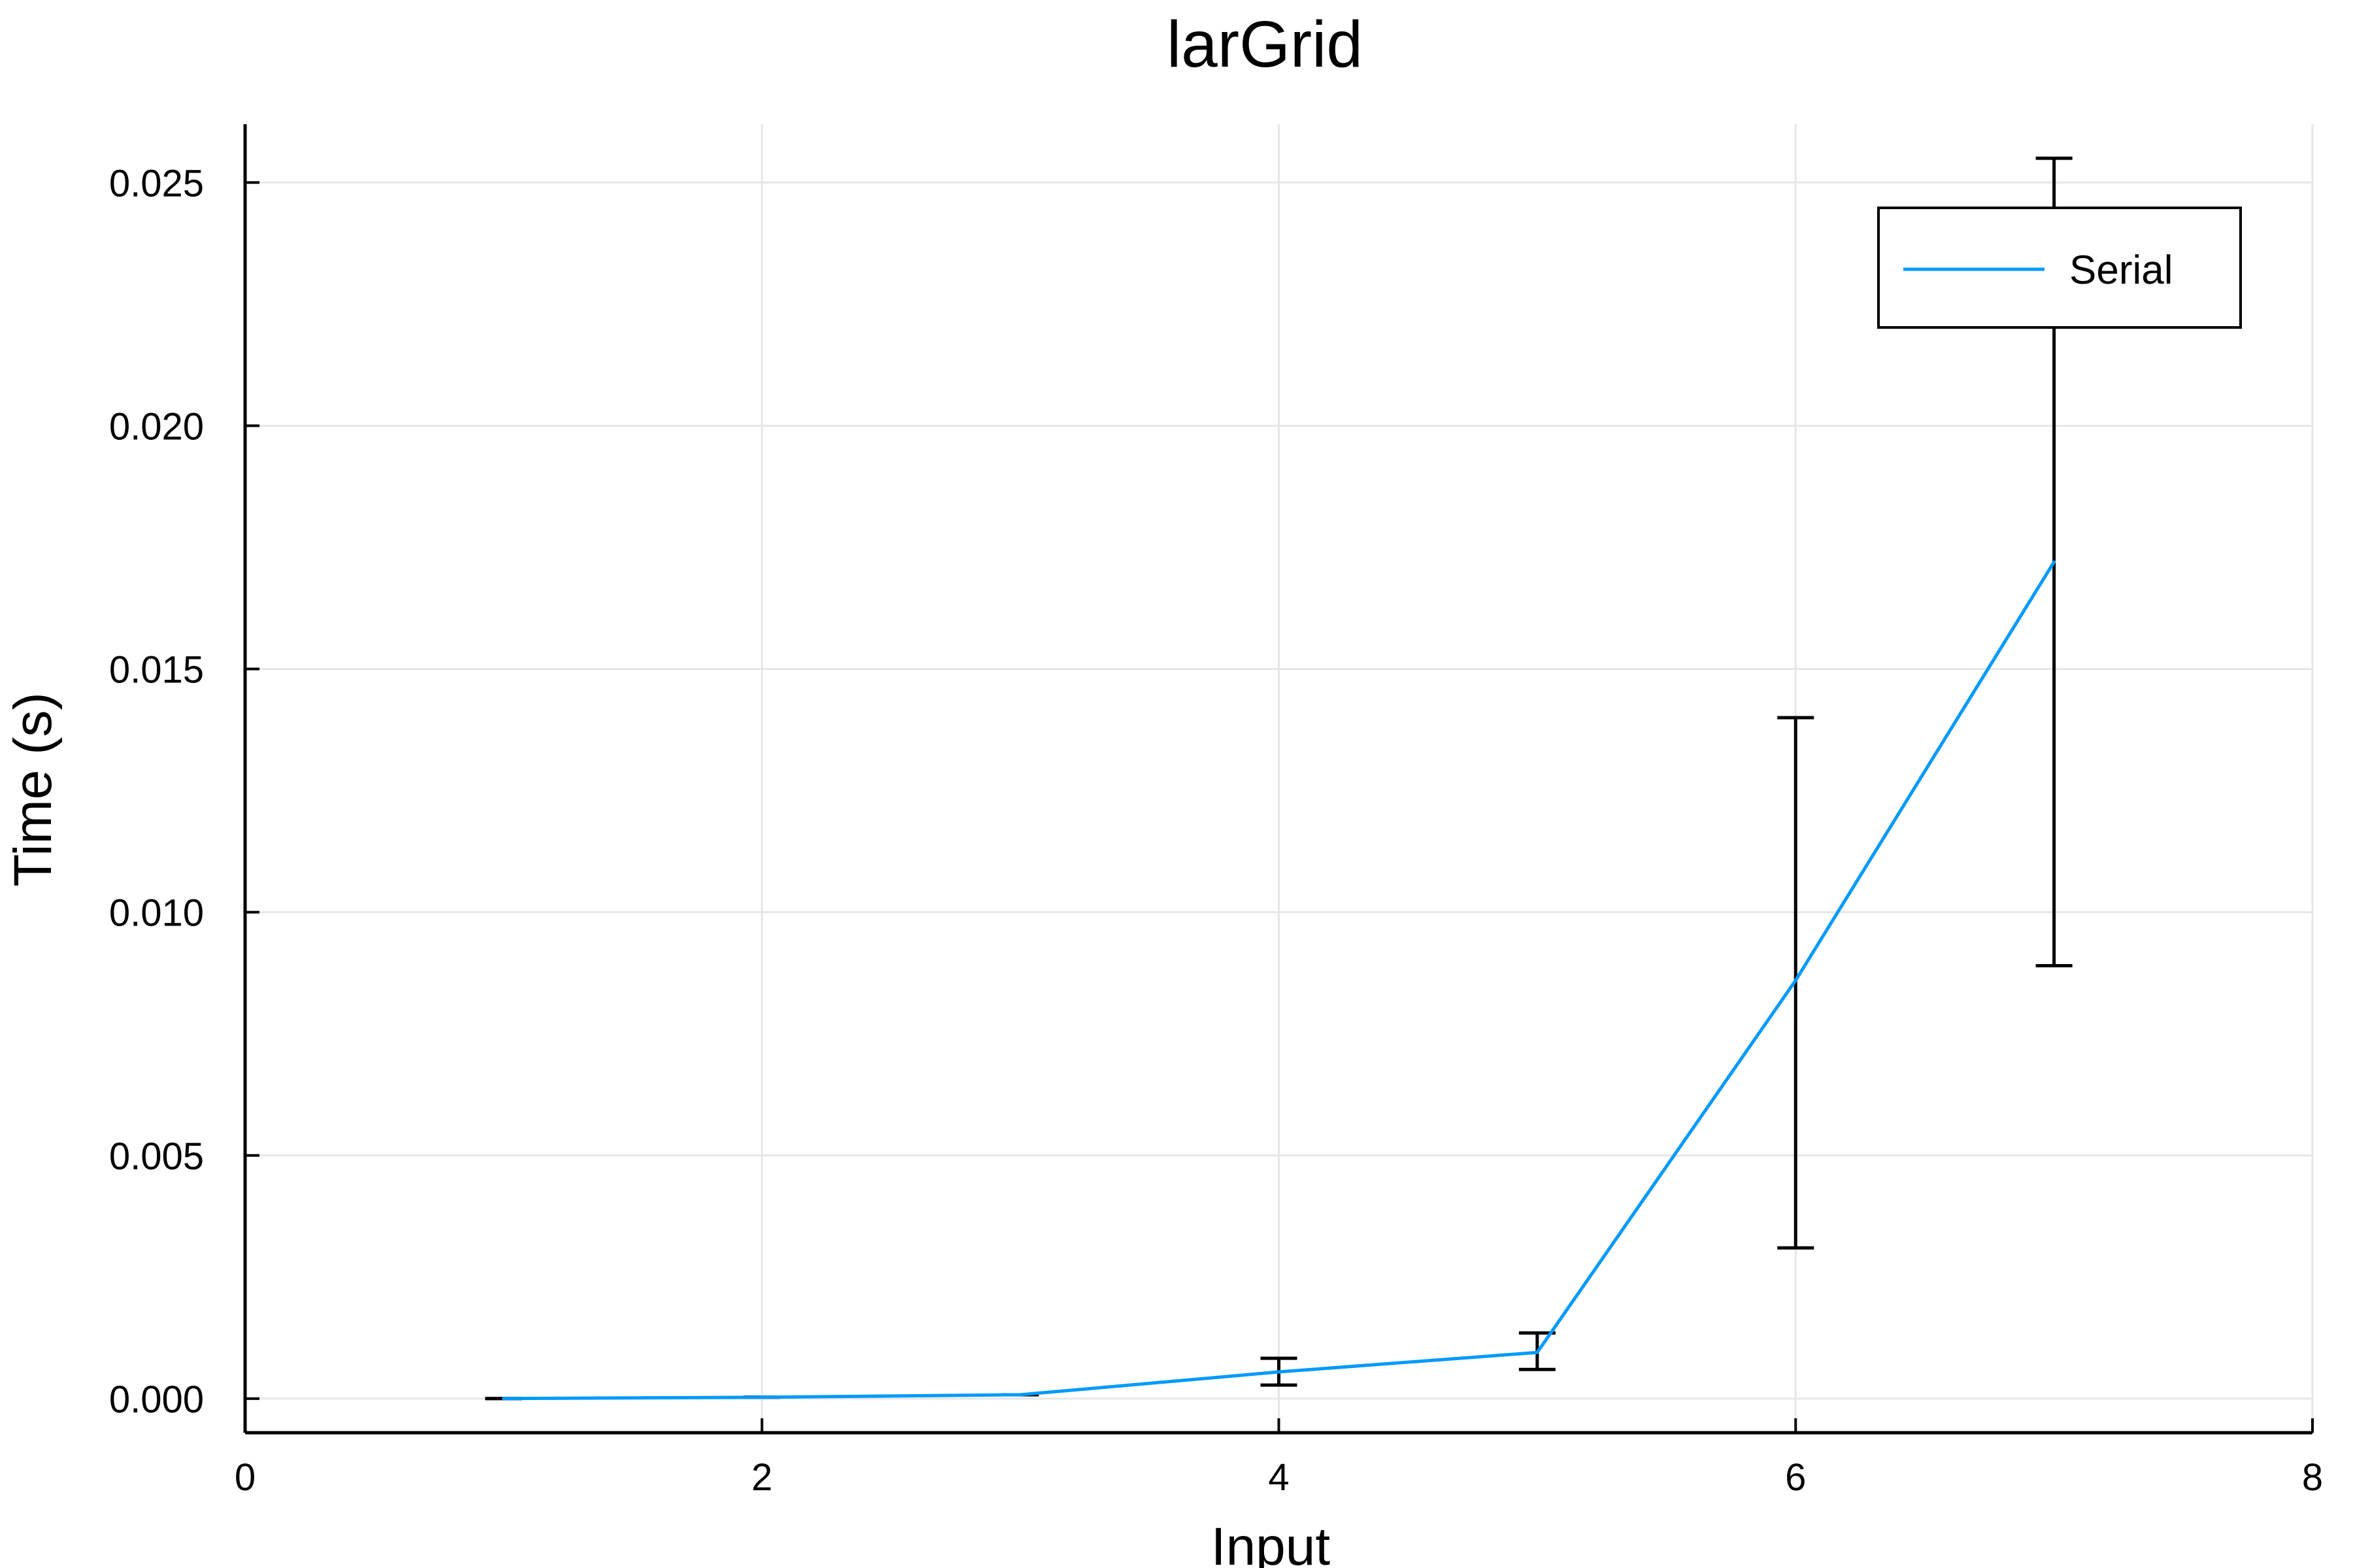 The image size is (2353, 1568). What do you see at coordinates (762, 1477) in the screenshot?
I see `x-tick-label: 2` at bounding box center [762, 1477].